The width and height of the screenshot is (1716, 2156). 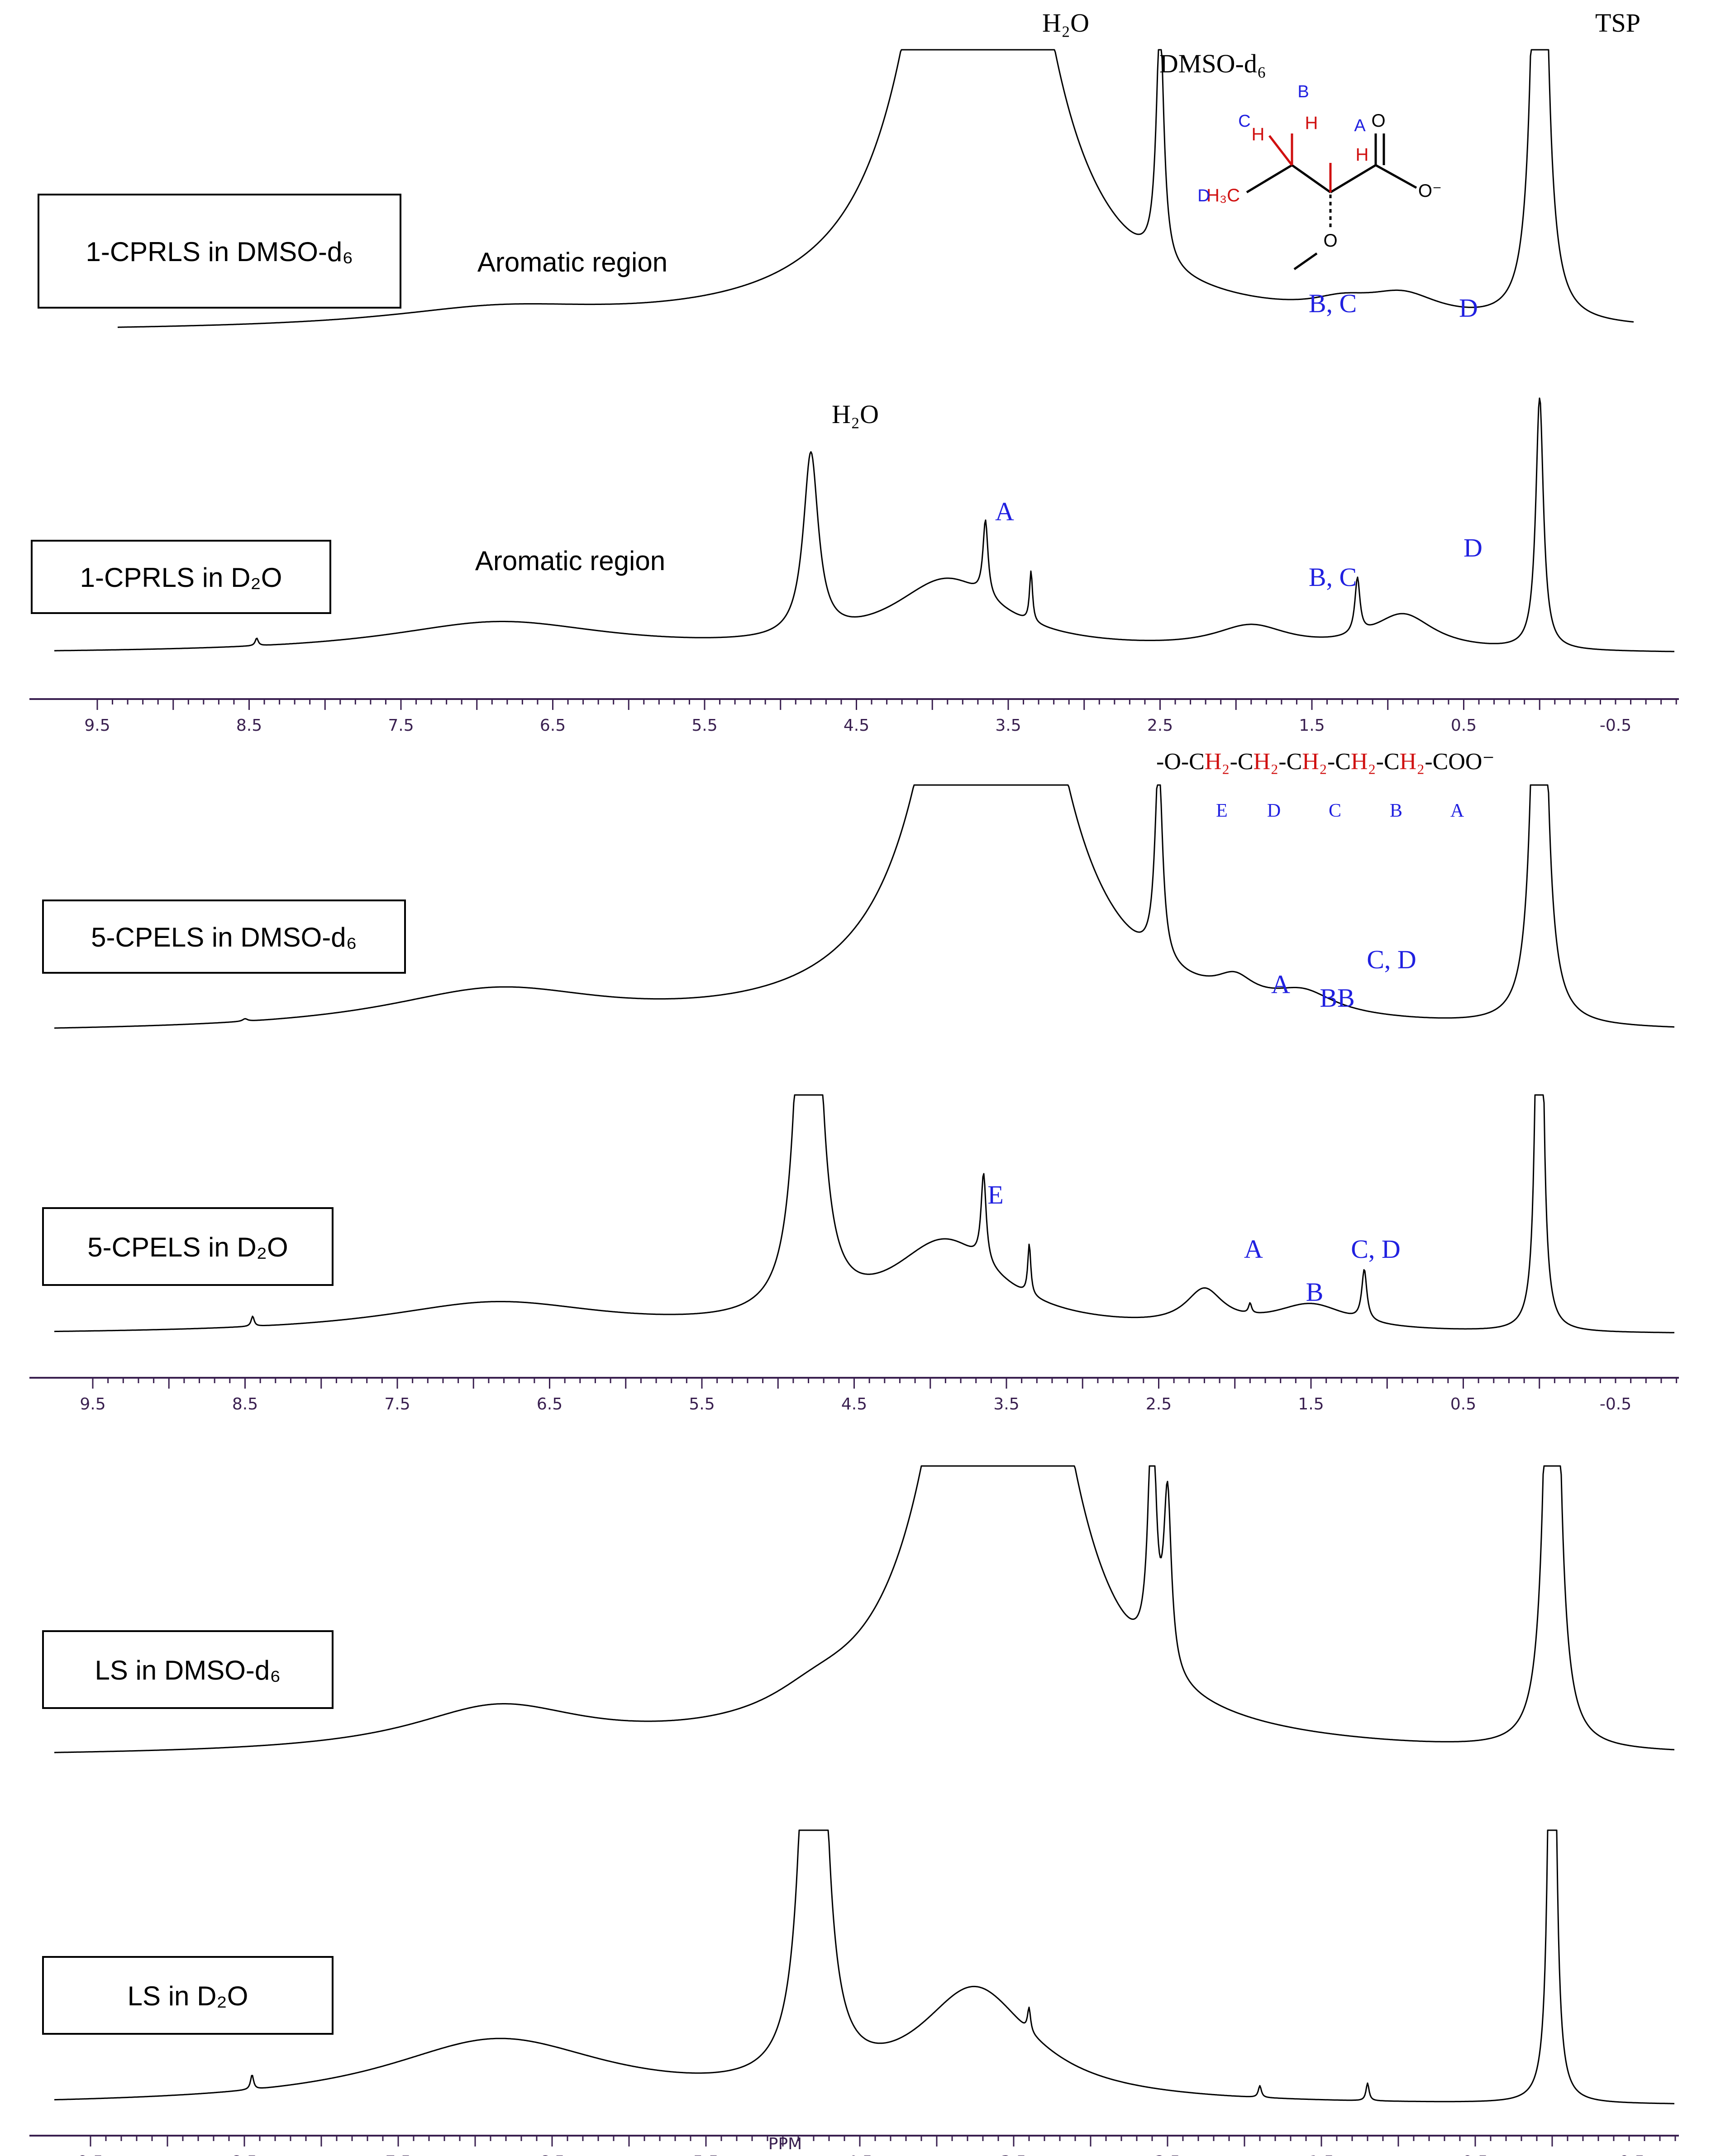 I want to click on sample-label: 1-CPRLS in D₂O, so click(x=181, y=577).